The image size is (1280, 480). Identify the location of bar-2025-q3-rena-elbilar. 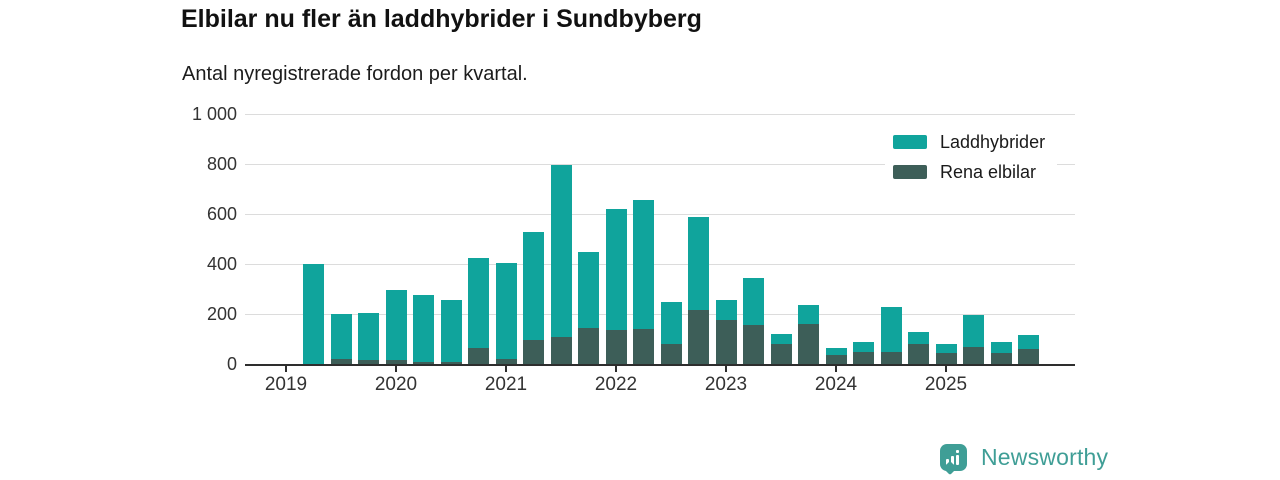
(1001, 358).